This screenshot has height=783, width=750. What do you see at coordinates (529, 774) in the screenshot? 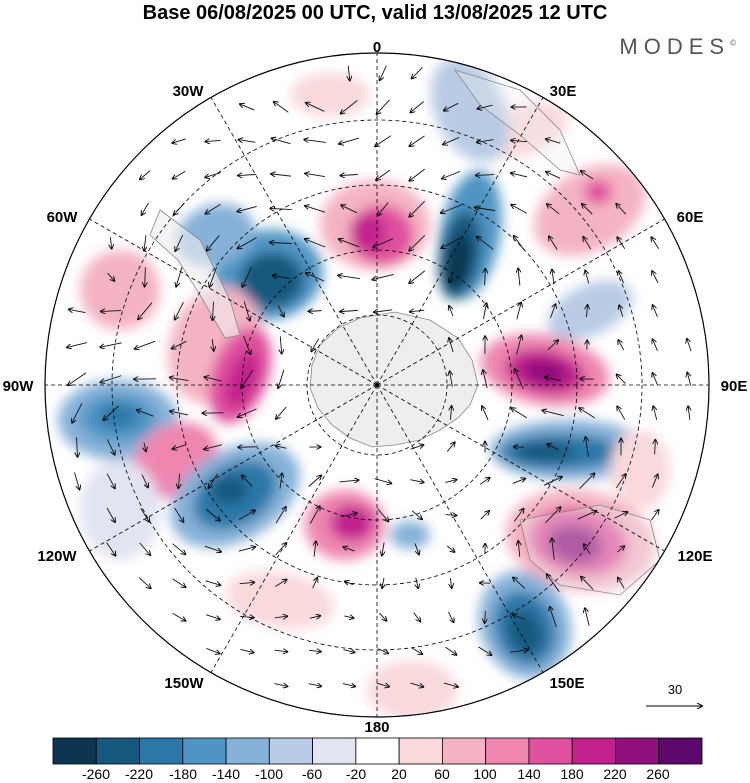
I see `colorbar-tick: 140` at bounding box center [529, 774].